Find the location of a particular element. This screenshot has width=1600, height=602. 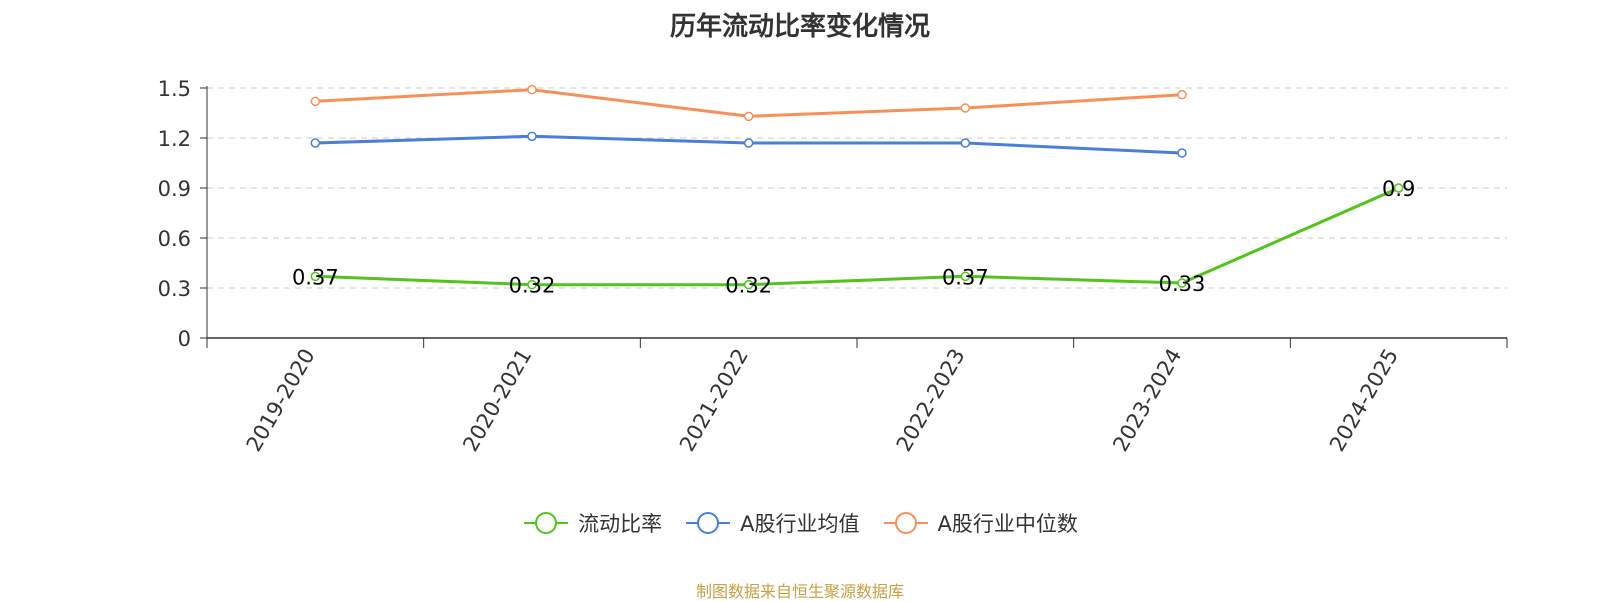

data-label: 0.9 is located at coordinates (1398, 189).